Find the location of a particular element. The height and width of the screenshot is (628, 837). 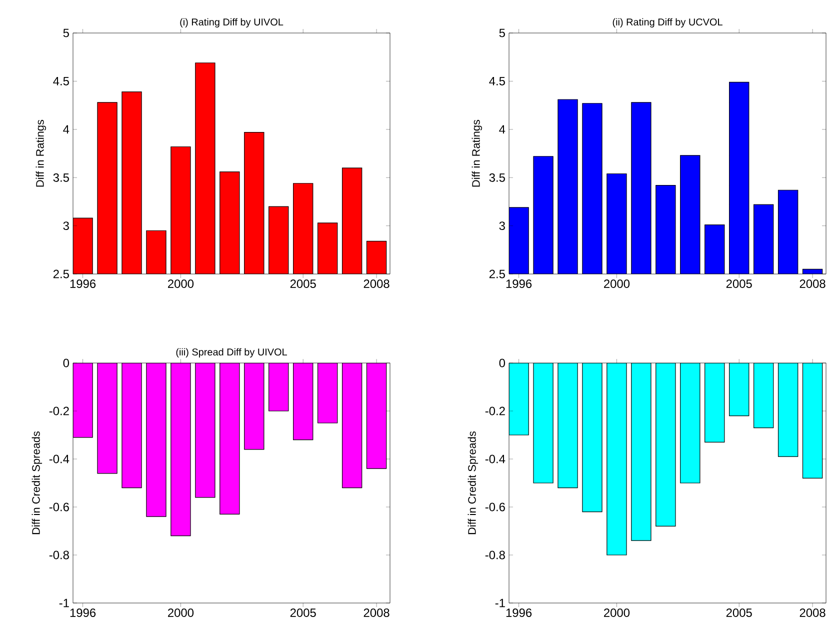

chart-title: (i) Rating Diff by UIVOL is located at coordinates (232, 23).